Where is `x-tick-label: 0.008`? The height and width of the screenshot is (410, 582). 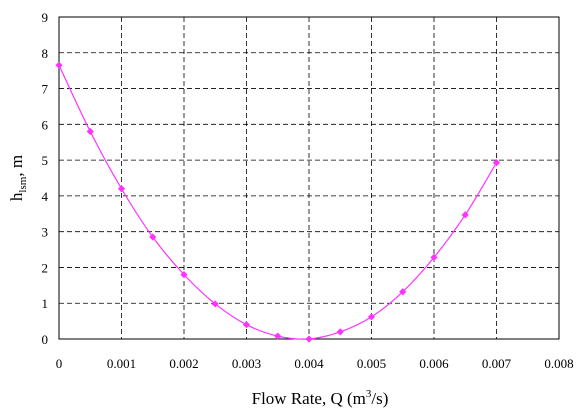 x-tick-label: 0.008 is located at coordinates (558, 363).